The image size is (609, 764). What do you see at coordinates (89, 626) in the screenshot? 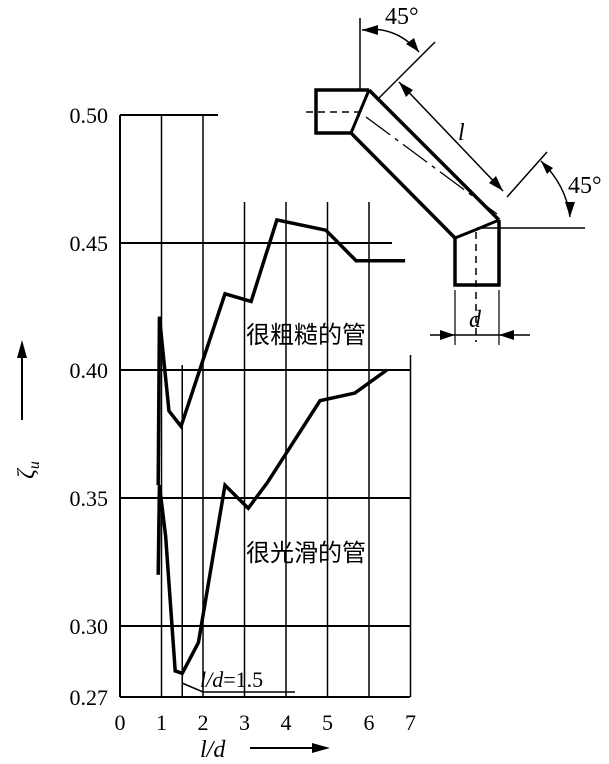
I see `y-tick-label: 0.30` at bounding box center [89, 626].